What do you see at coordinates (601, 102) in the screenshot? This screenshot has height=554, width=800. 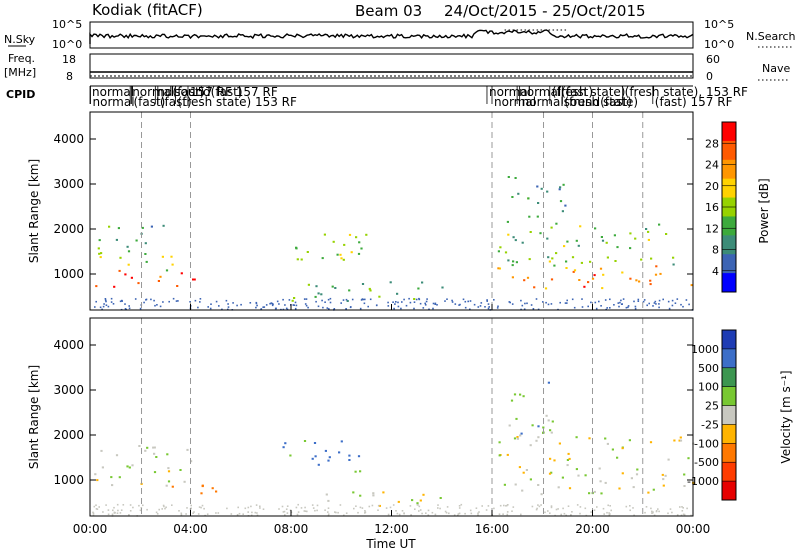 I see `cpid-event-label: (fresh state)` at bounding box center [601, 102].